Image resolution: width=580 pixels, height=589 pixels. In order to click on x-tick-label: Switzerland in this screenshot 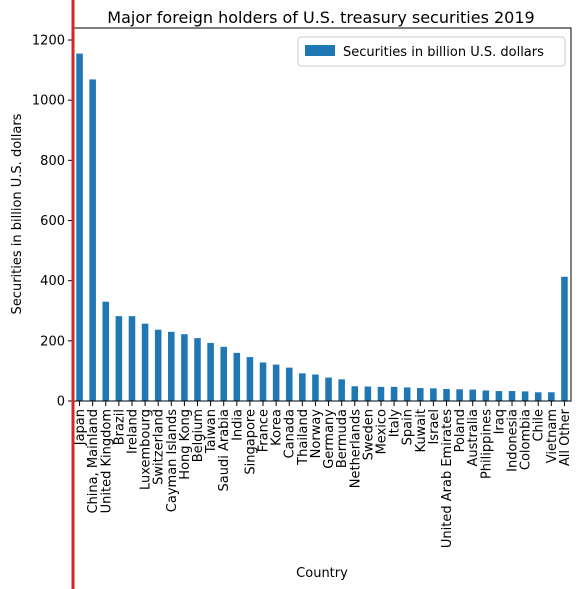, I will do `click(159, 447)`.